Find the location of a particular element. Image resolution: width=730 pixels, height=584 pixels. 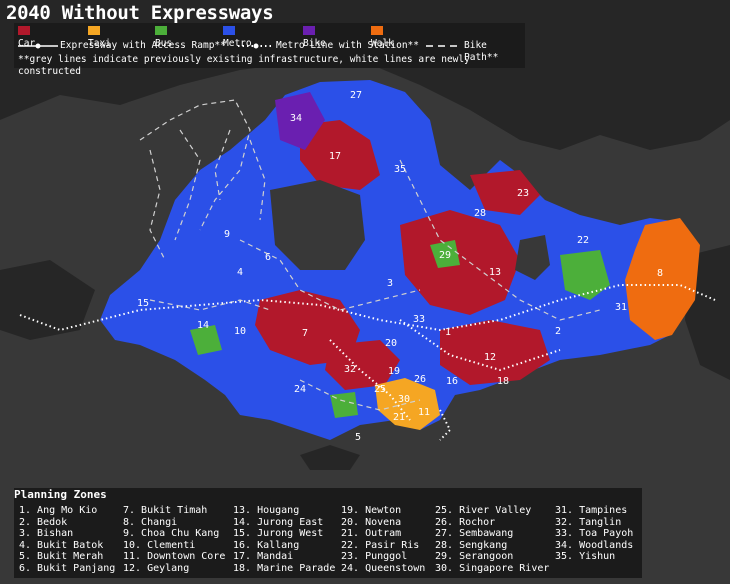

bike-path-symbol is located at coordinates (444, 46).